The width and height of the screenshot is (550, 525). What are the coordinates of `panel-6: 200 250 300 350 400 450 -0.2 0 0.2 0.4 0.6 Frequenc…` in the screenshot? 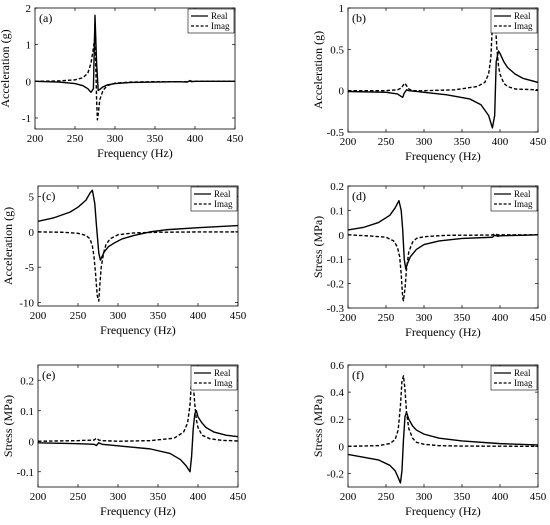 It's located at (429, 439).